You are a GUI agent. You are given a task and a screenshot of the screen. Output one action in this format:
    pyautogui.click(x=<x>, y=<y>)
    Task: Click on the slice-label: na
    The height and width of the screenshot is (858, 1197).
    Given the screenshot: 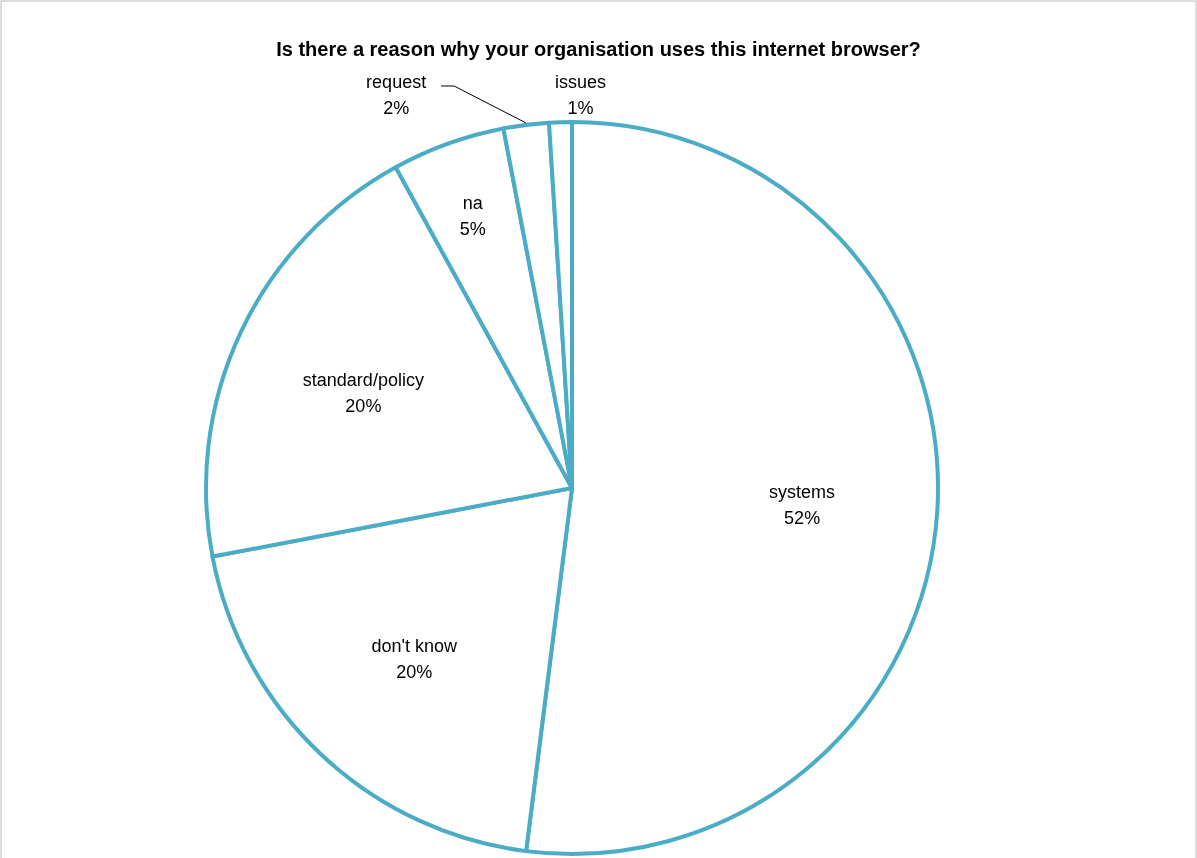 What is the action you would take?
    pyautogui.click(x=473, y=202)
    